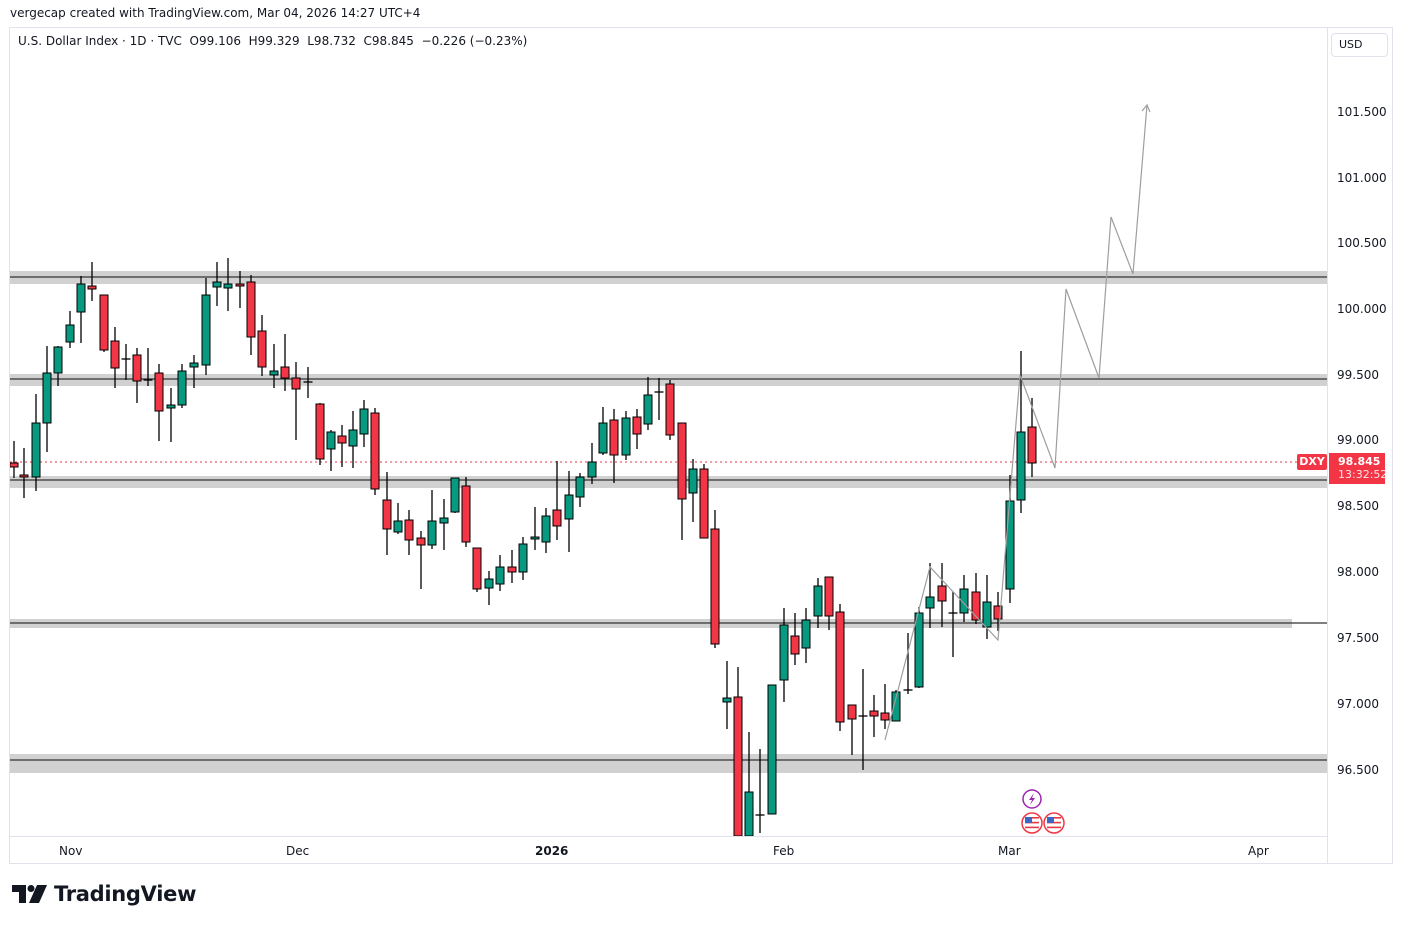 The height and width of the screenshot is (925, 1403). I want to click on time-tick-label: Mar, so click(1009, 851).